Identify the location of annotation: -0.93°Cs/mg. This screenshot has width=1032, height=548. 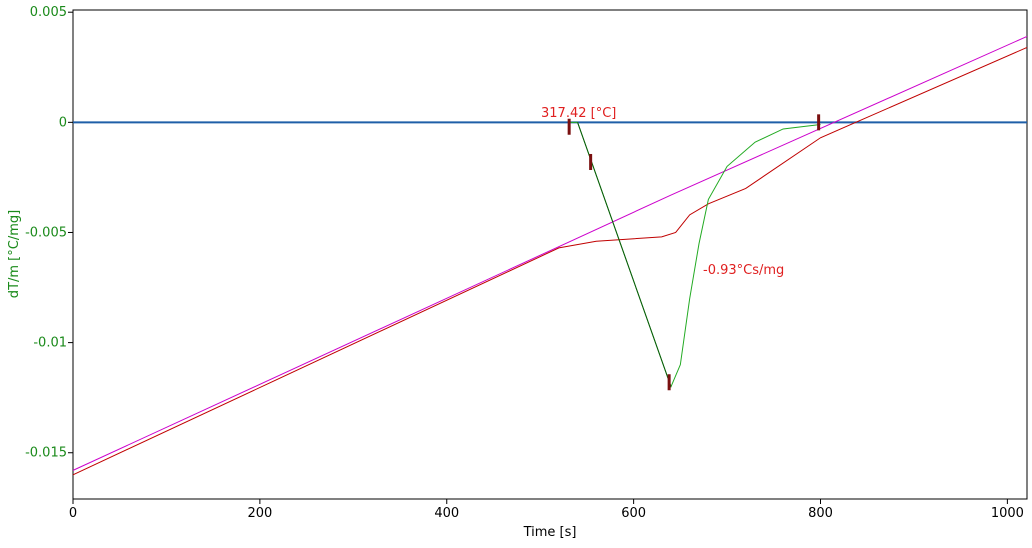
(743, 270).